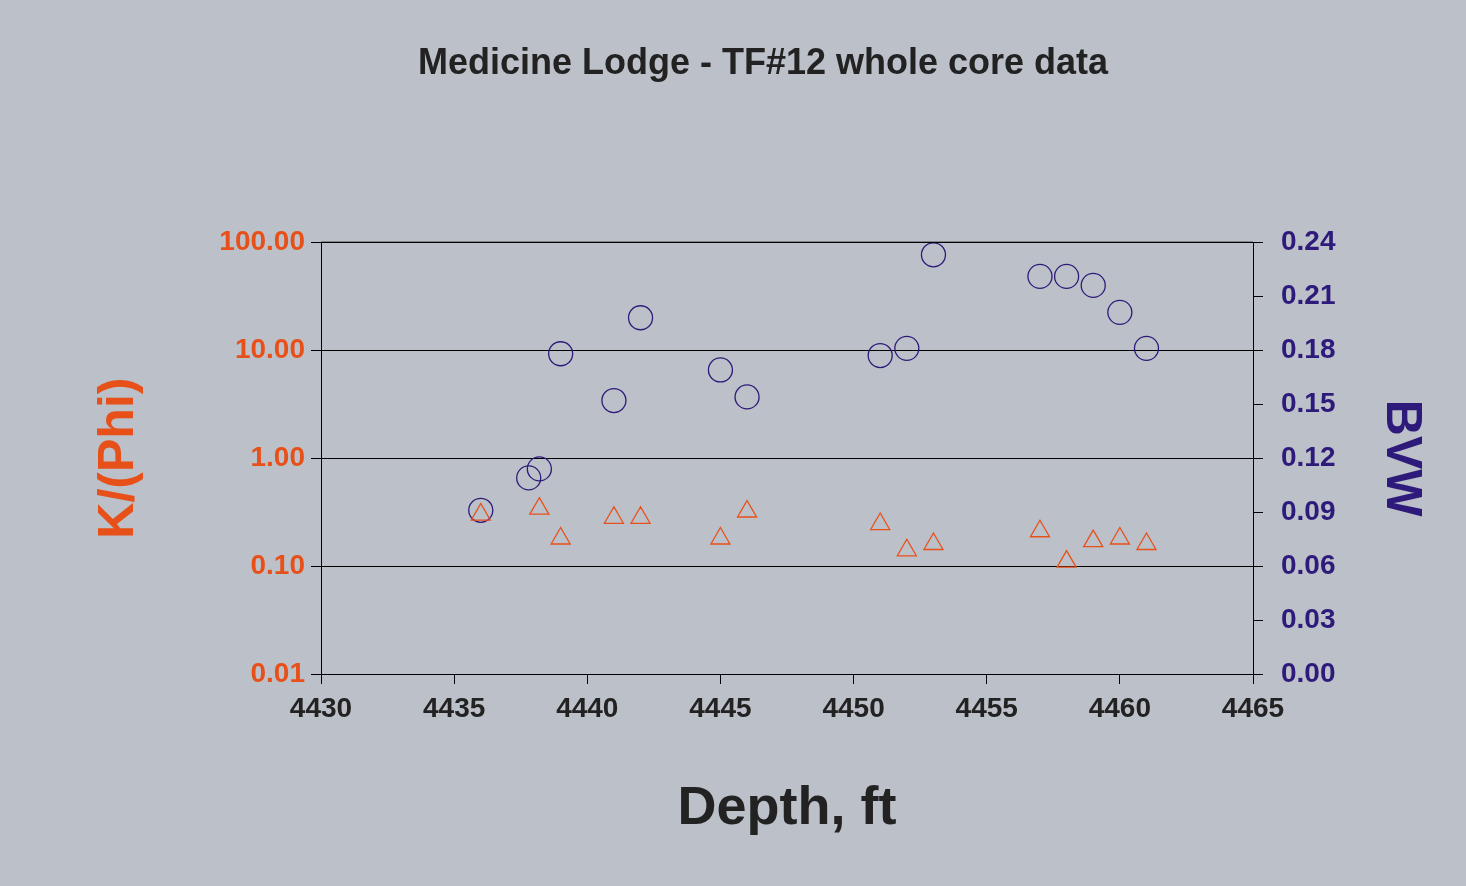 This screenshot has width=1466, height=886. I want to click on x-tick-label: 4435, so click(454, 707).